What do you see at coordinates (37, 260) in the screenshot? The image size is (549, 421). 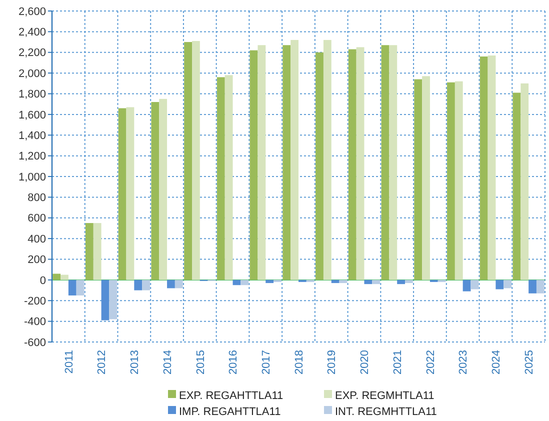 I see `y-tick-label: 200` at bounding box center [37, 260].